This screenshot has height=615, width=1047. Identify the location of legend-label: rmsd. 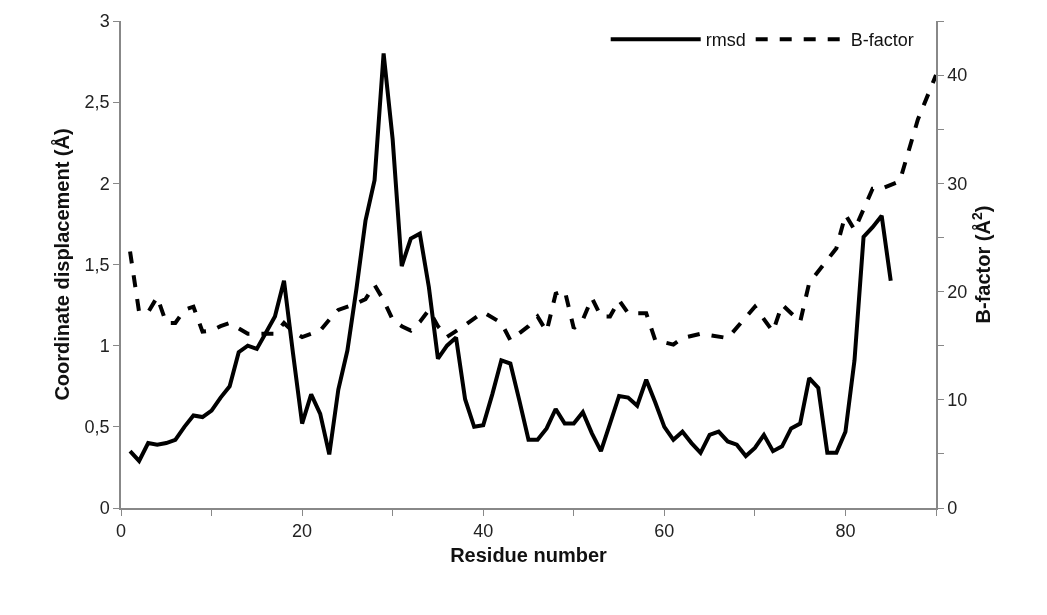
(725, 40).